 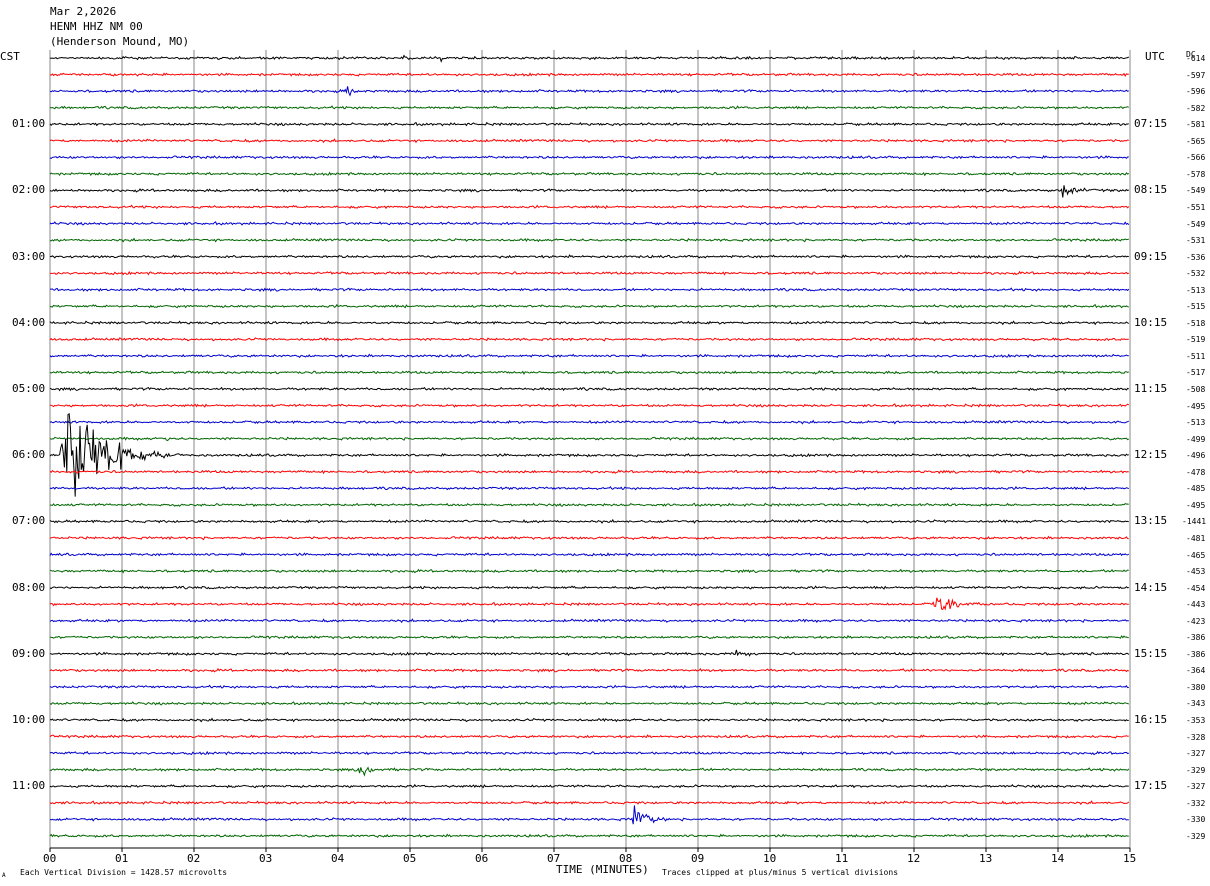 I want to click on right-axis-title: UTC, so click(x=1155, y=56).